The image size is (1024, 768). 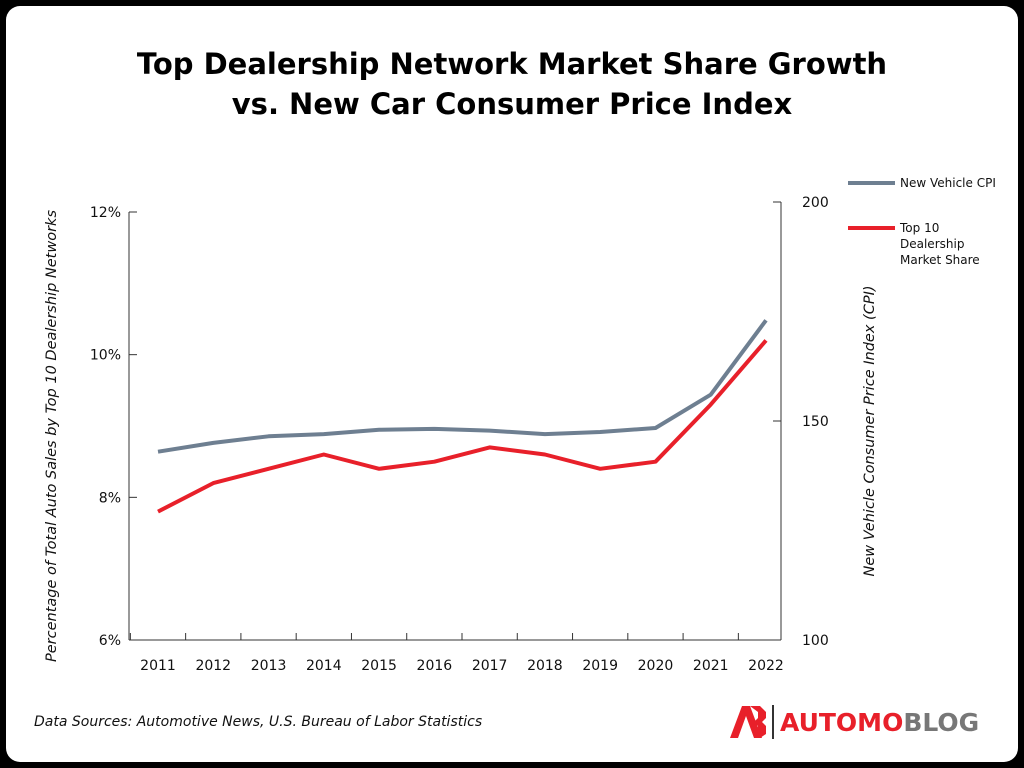 I want to click on x-axis-tick-label: 2019, so click(x=600, y=666).